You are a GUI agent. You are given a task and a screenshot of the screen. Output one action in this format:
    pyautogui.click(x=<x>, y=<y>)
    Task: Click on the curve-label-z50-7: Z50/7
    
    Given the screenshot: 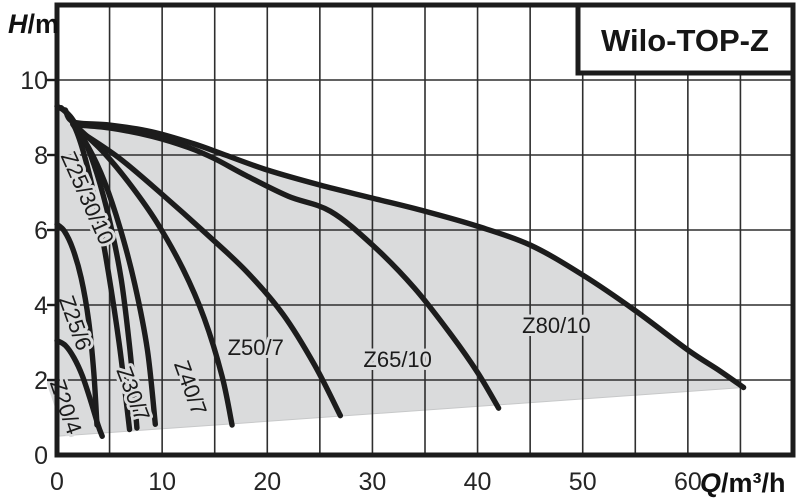 What is the action you would take?
    pyautogui.click(x=256, y=347)
    